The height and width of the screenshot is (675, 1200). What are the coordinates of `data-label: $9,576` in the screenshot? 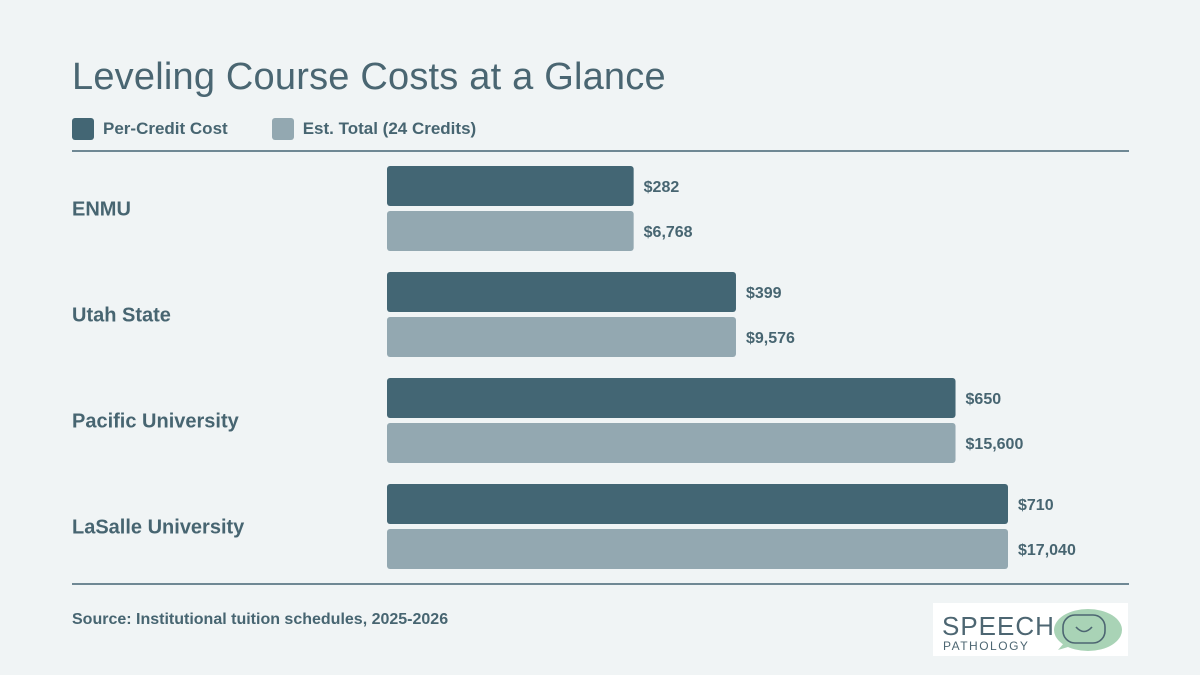 It's located at (770, 338).